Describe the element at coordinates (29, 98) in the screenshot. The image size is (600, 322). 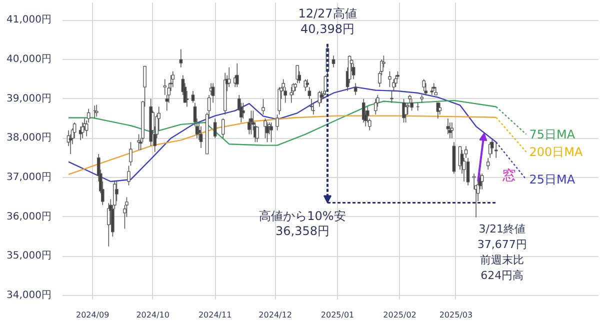
I see `y-tick-label: 39,000円` at that location.